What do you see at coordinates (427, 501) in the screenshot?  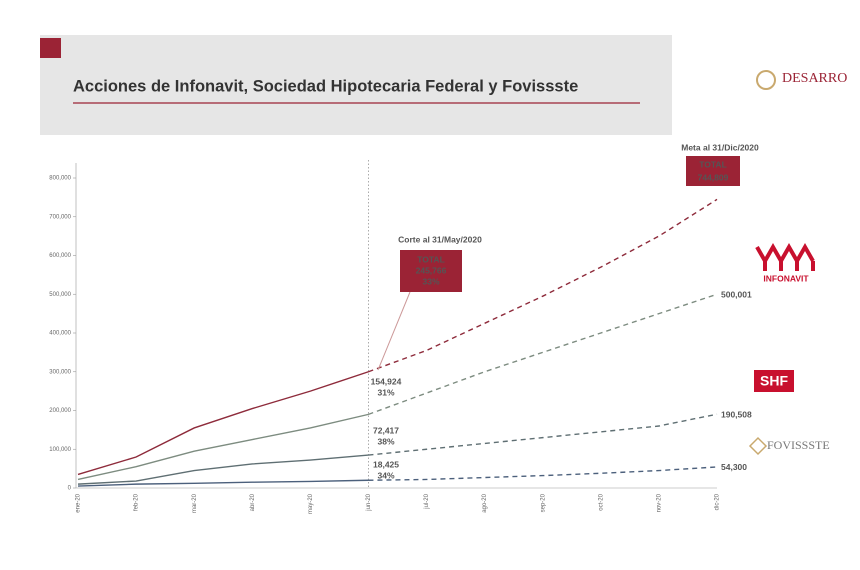 I see `x-tick-label: jul-20` at bounding box center [427, 501].